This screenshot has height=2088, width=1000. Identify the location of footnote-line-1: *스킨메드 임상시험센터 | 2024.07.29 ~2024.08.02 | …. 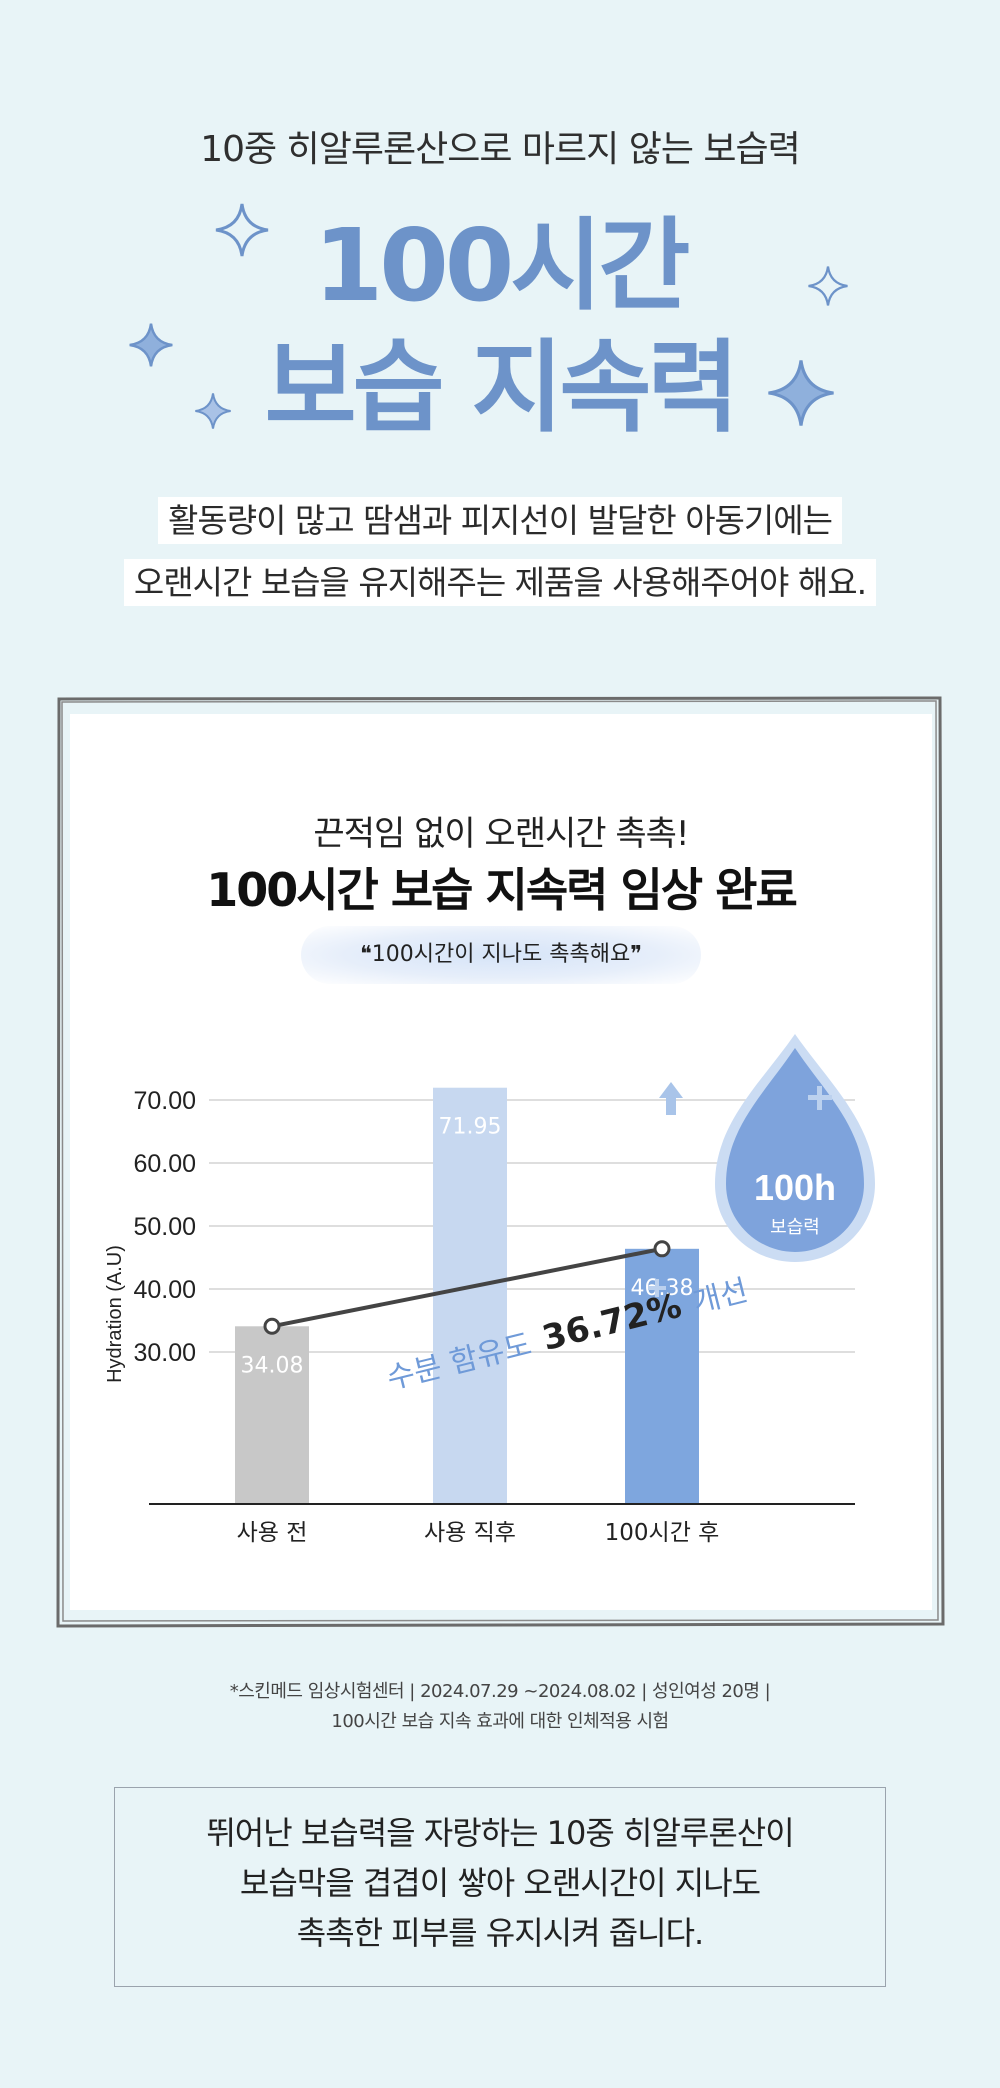
(500, 1691).